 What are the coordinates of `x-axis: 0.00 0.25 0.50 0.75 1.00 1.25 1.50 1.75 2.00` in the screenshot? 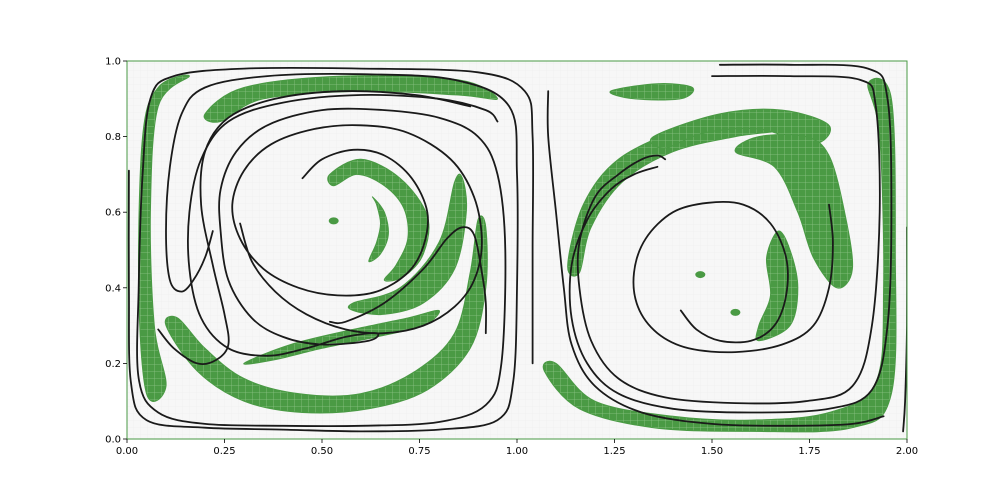 It's located at (517, 448).